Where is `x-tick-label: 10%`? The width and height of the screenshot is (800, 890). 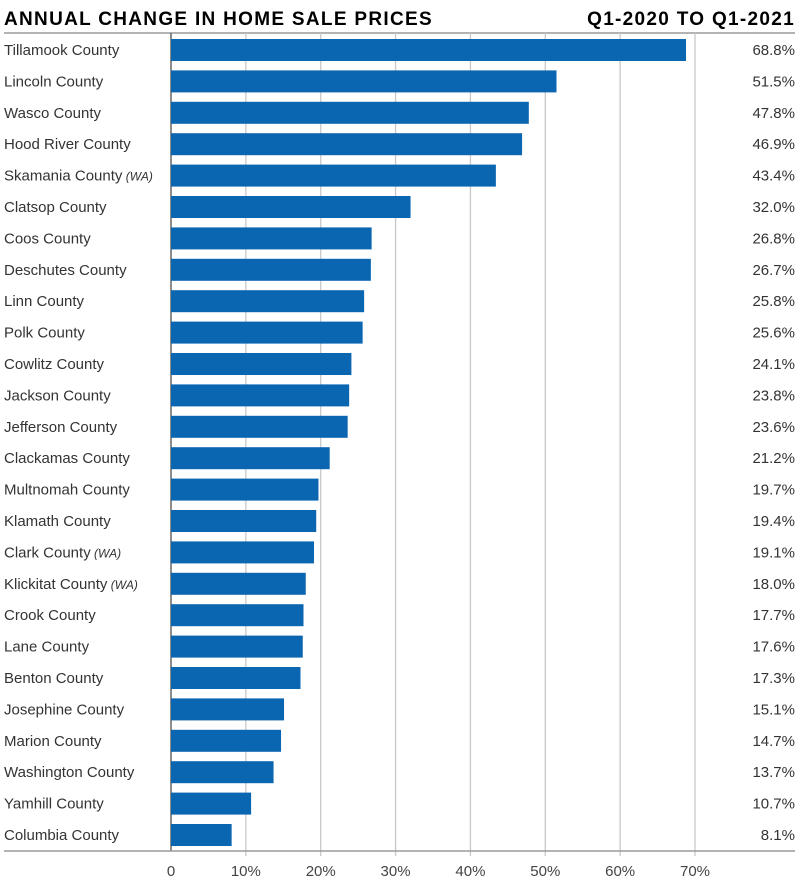
x-tick-label: 10% is located at coordinates (246, 871).